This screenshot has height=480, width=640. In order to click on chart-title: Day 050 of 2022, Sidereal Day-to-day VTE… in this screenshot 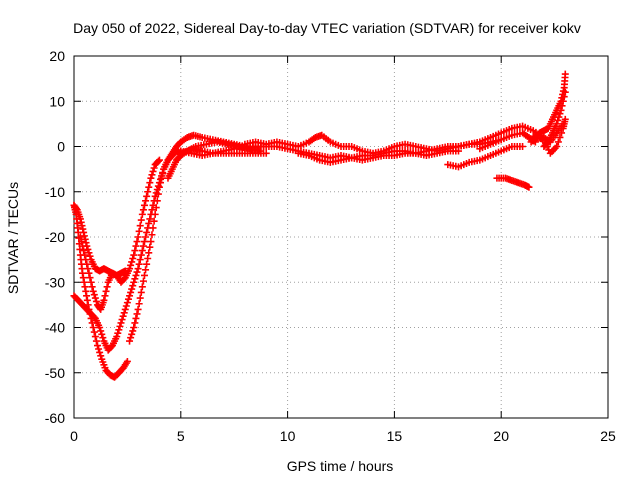, I will do `click(327, 28)`.